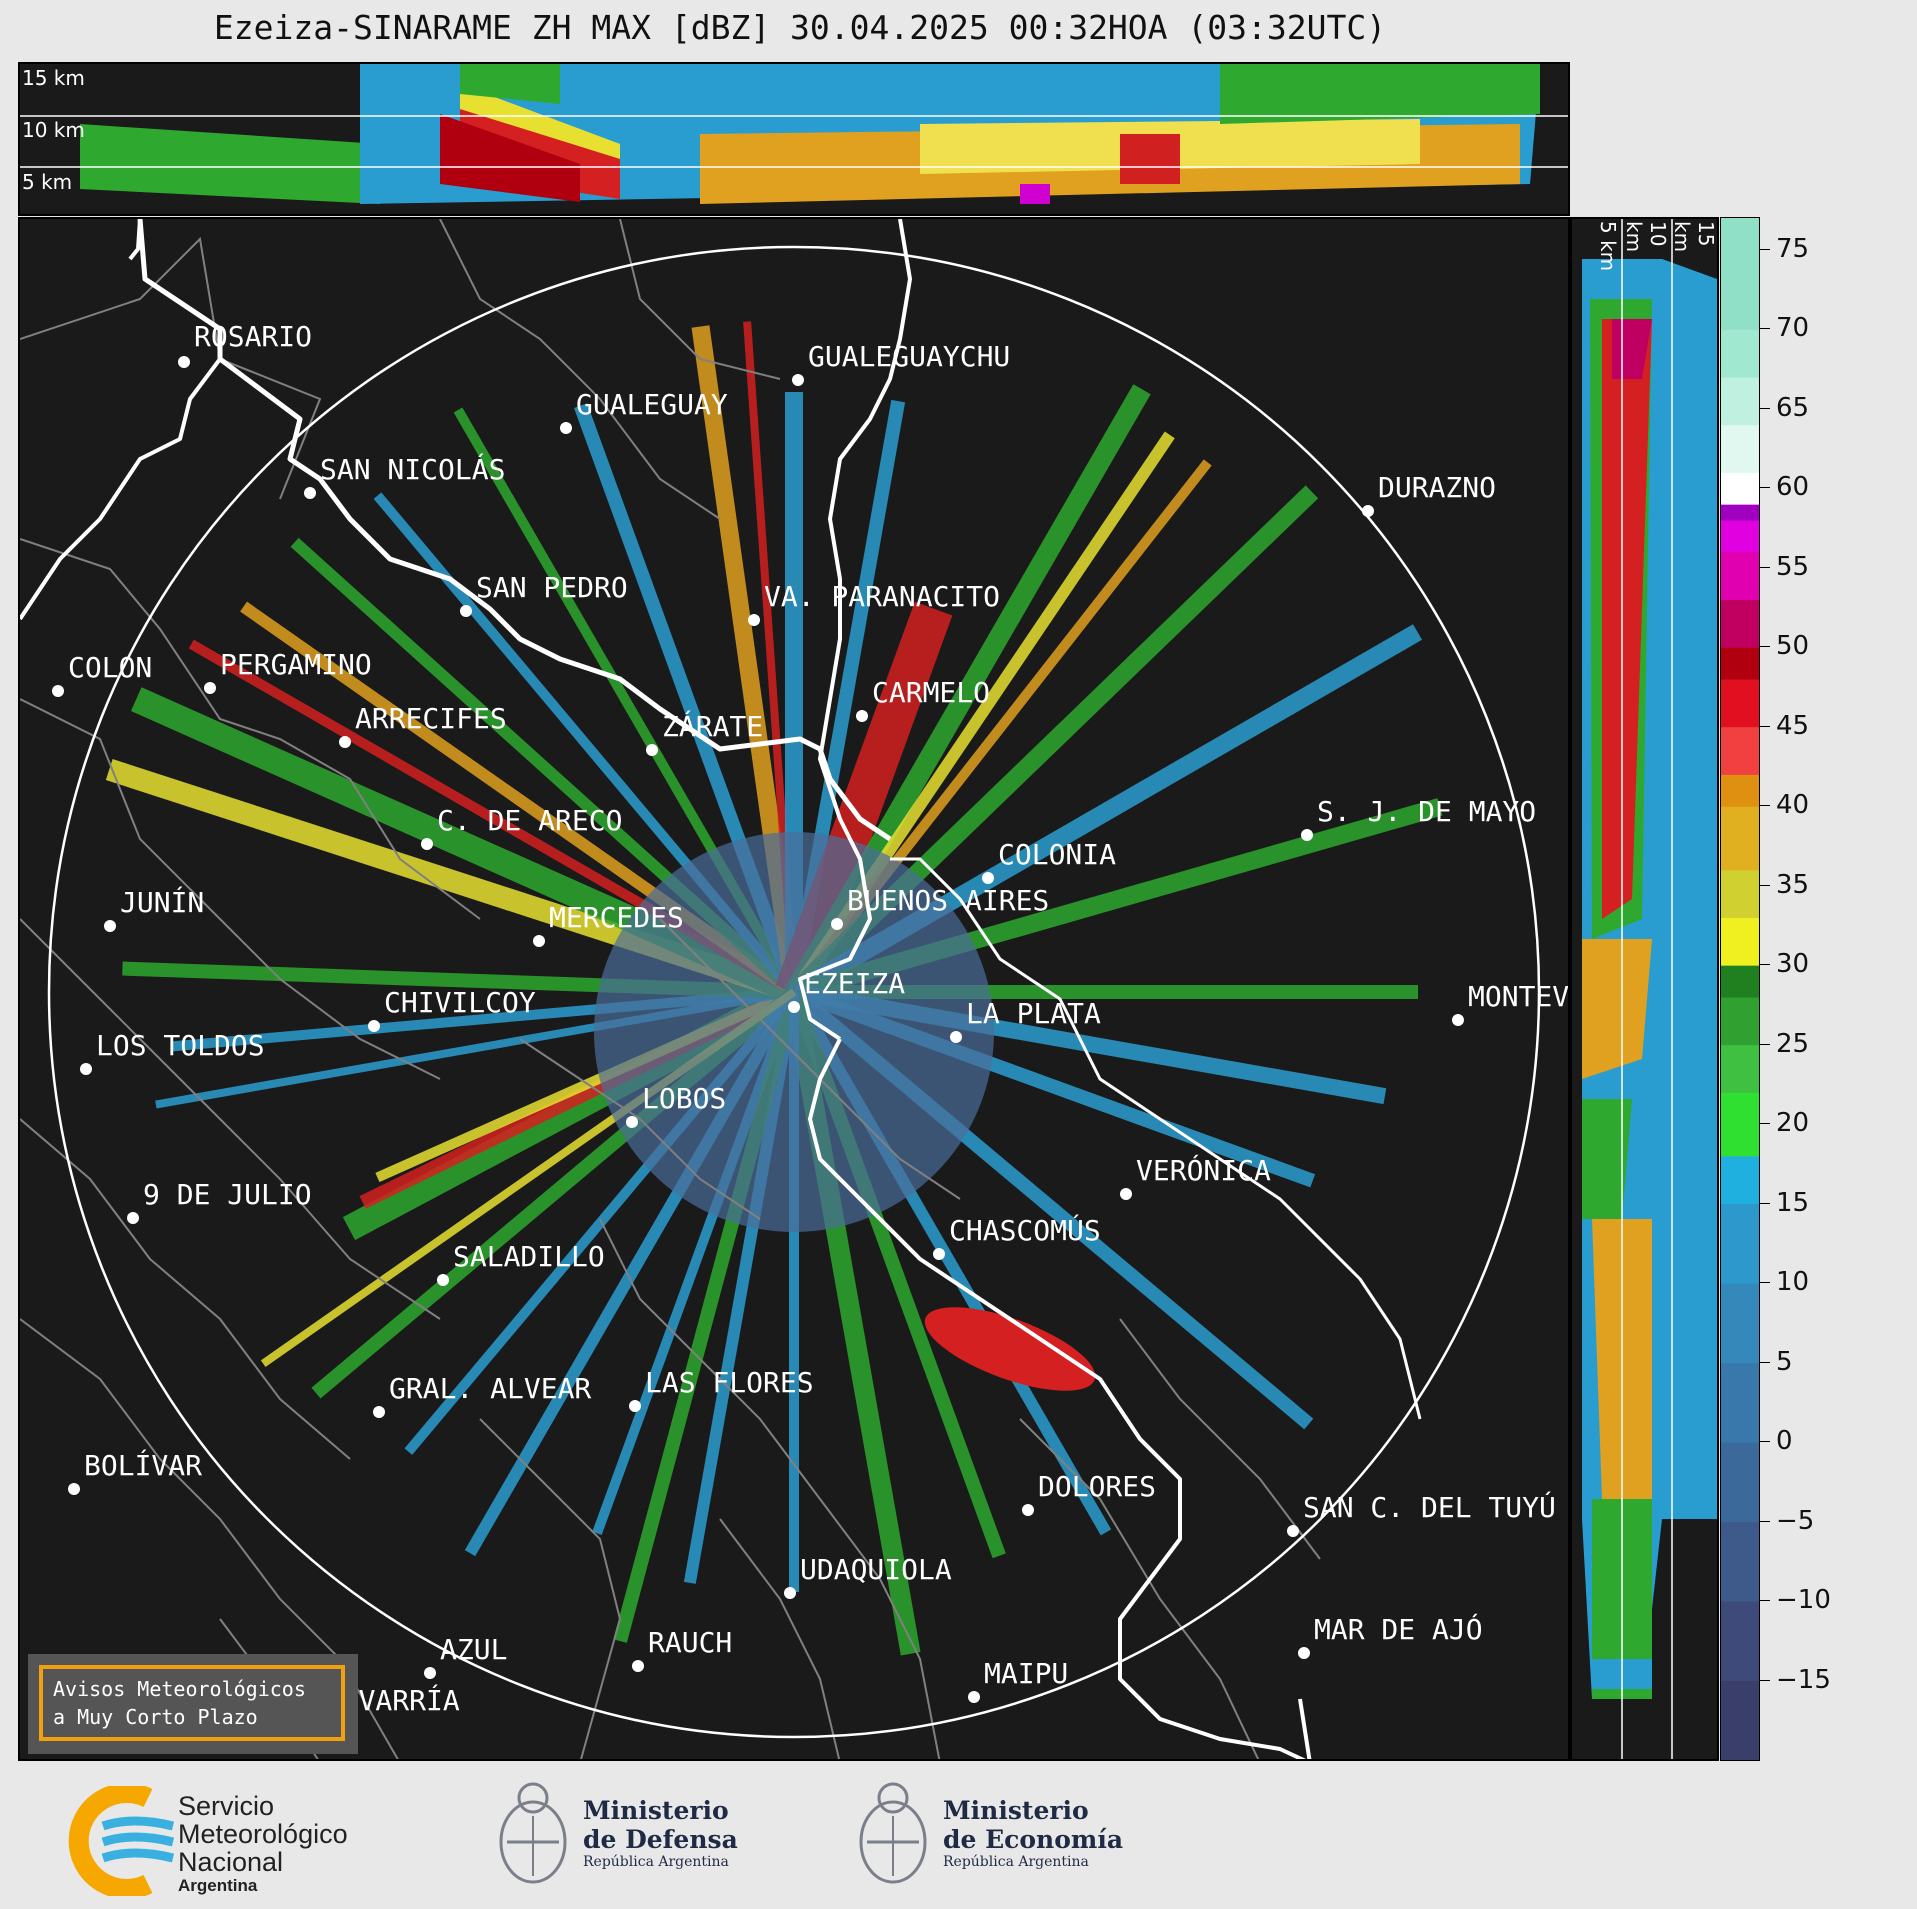 The width and height of the screenshot is (1917, 1909). I want to click on storm-cell, so click(1010, 1349).